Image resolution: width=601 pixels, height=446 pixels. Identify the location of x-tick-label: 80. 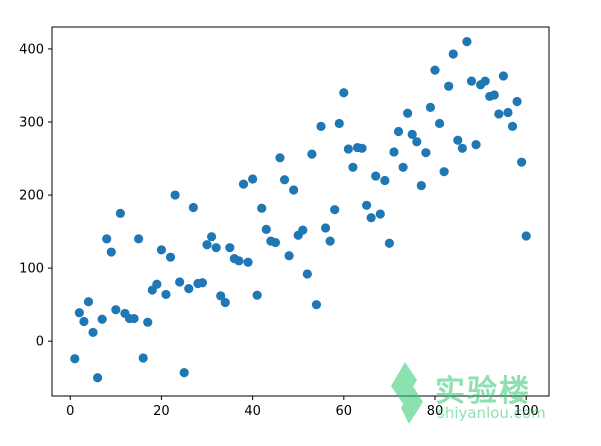
(435, 411).